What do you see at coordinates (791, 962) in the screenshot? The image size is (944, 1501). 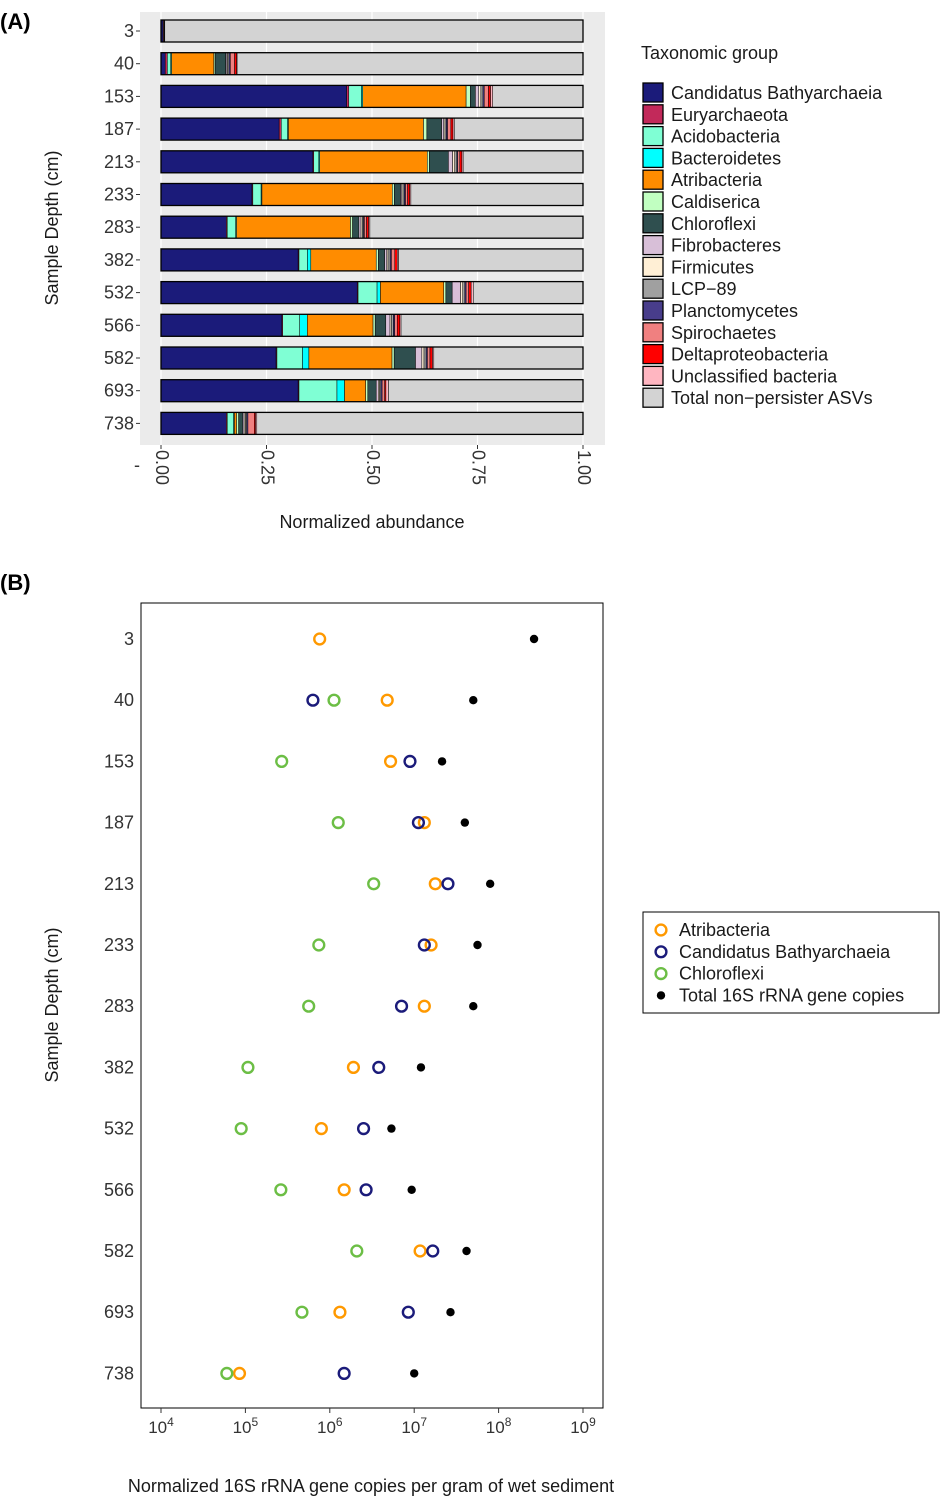 I see `panel-b-legend-box` at bounding box center [791, 962].